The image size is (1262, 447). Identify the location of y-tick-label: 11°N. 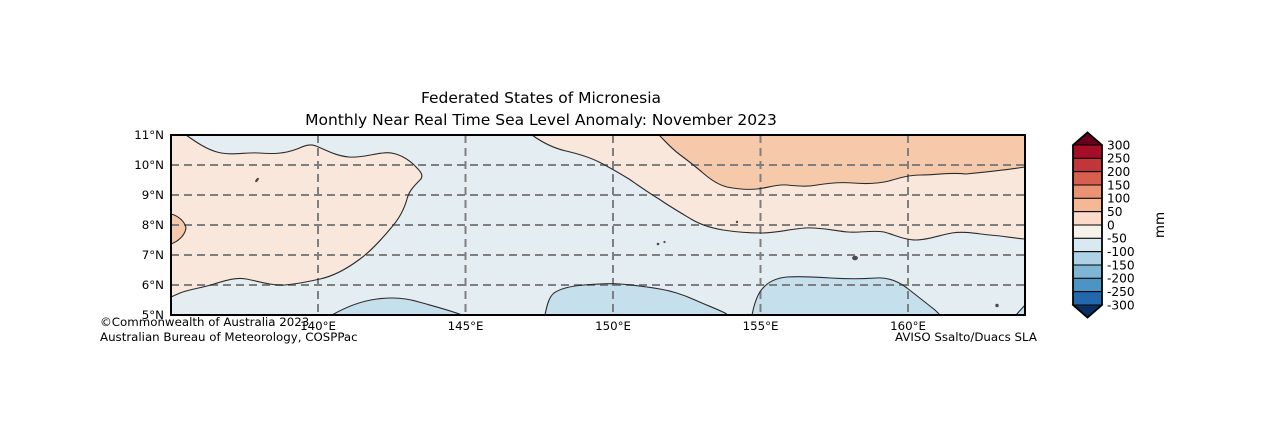
(149, 135).